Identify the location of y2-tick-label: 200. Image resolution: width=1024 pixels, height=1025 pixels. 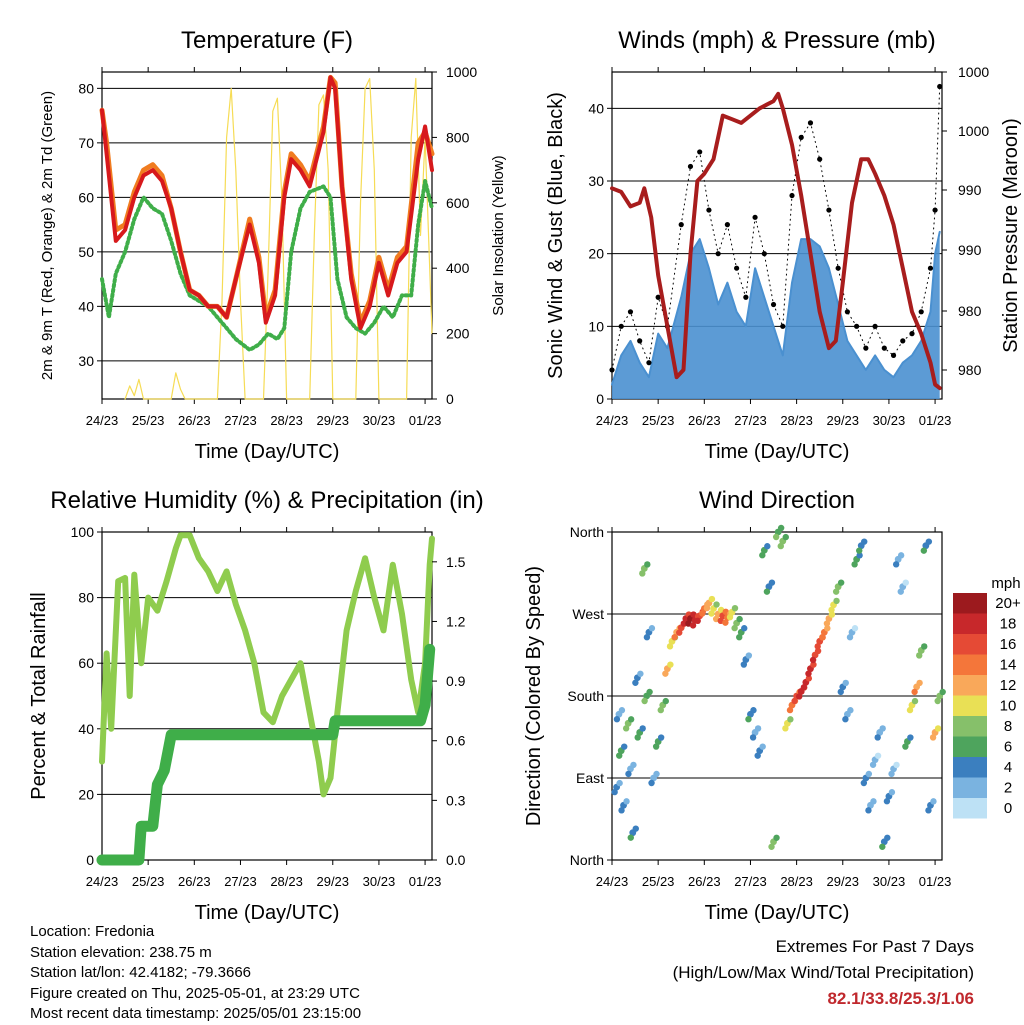
(458, 334).